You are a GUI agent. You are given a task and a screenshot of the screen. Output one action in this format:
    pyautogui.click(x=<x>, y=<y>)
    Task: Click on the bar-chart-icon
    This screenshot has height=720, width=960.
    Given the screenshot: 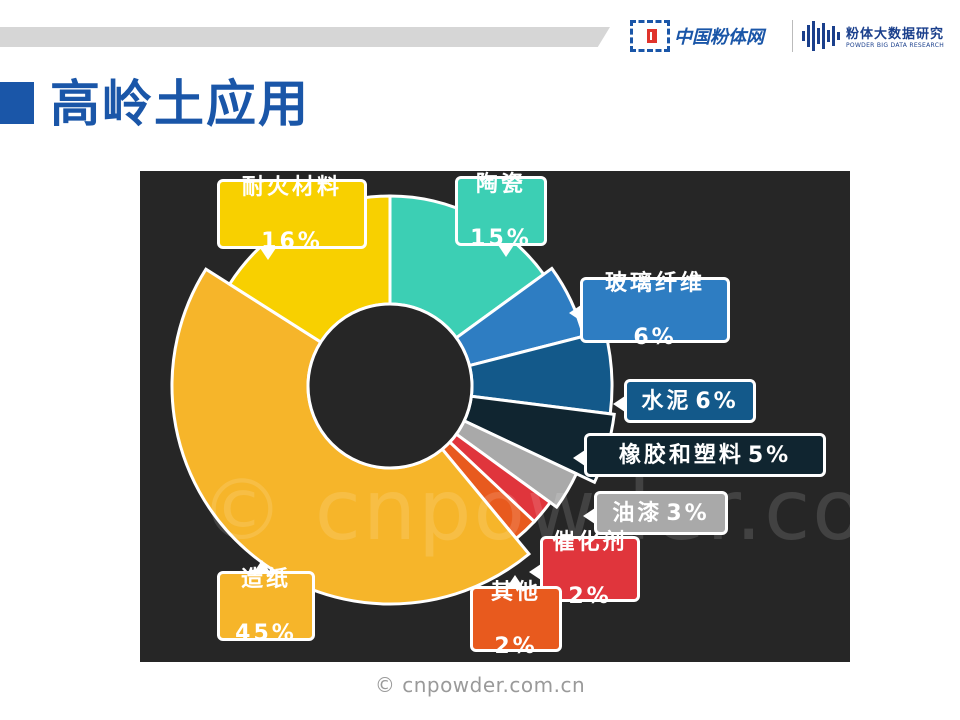 What is the action you would take?
    pyautogui.click(x=821, y=36)
    